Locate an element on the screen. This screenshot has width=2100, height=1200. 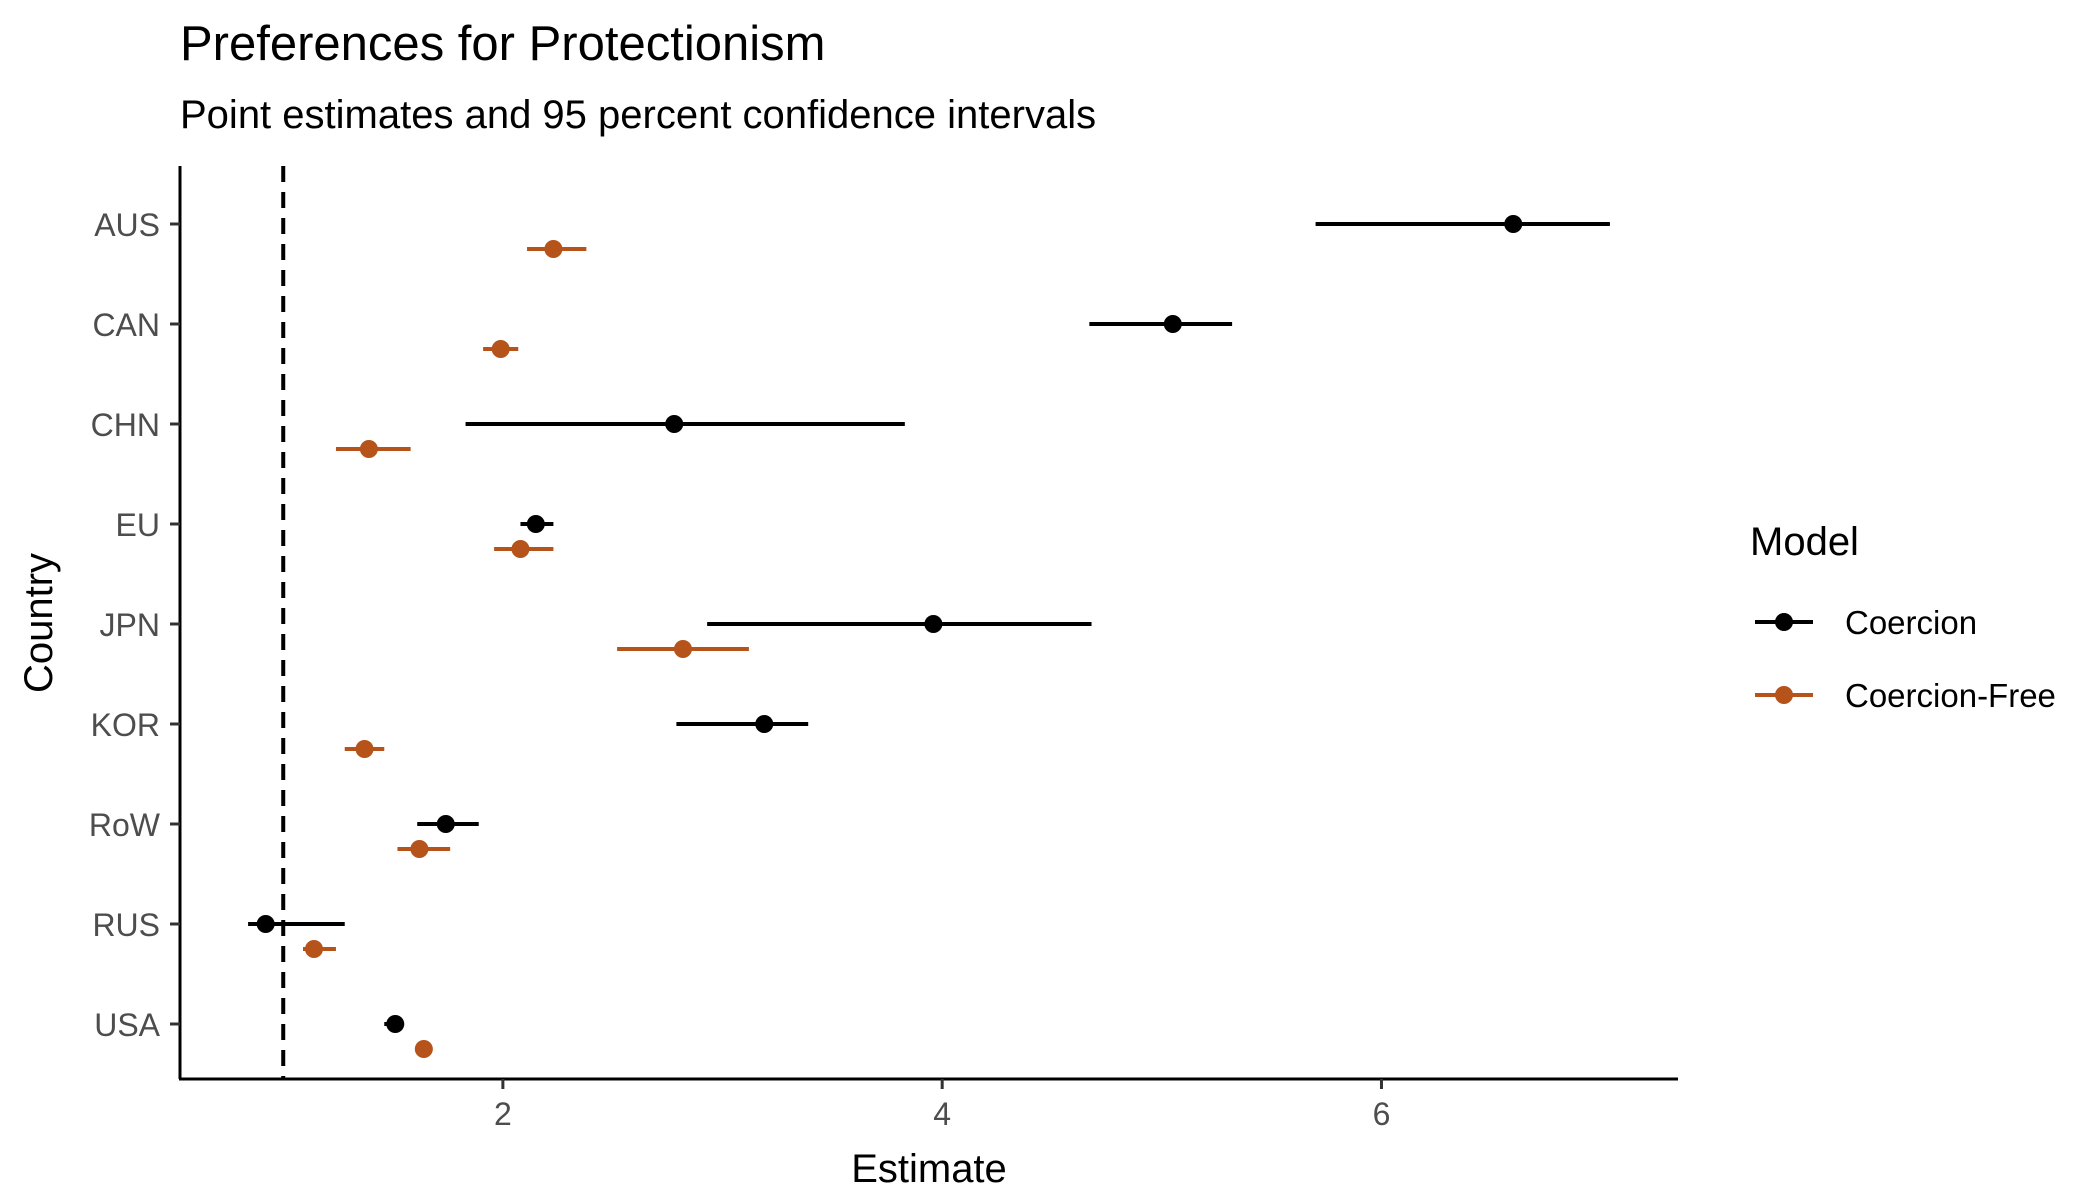
legend-label: Coercion-Free is located at coordinates (1950, 695).